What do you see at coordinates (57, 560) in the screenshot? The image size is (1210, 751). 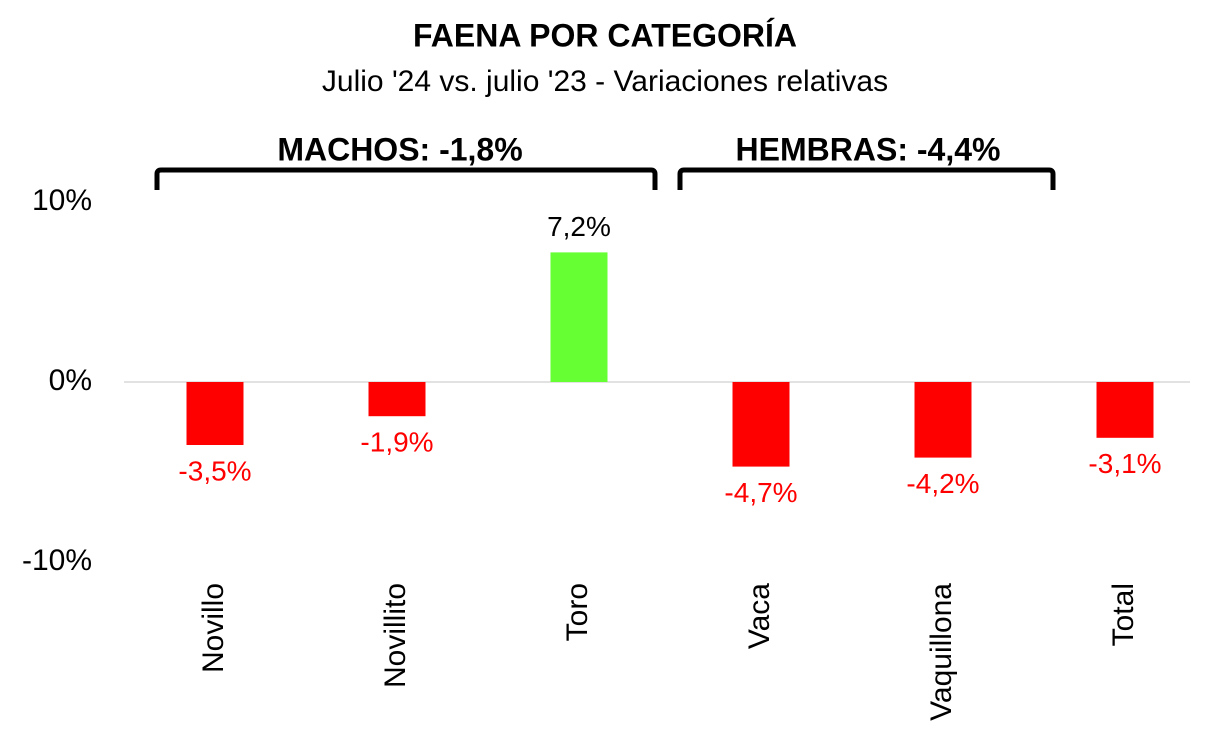 I see `y-tick-label: -10%` at bounding box center [57, 560].